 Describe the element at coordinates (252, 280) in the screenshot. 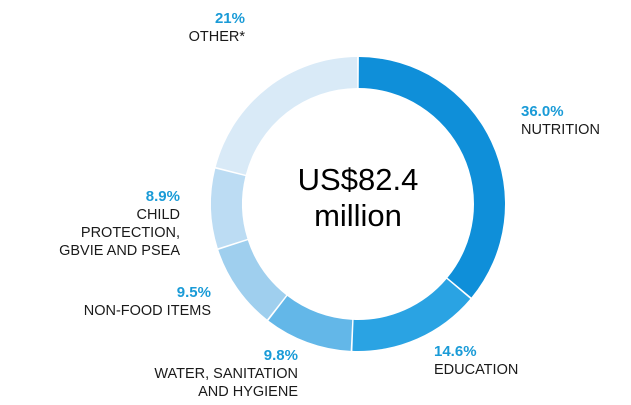

I see `slice-non-food-items` at that location.